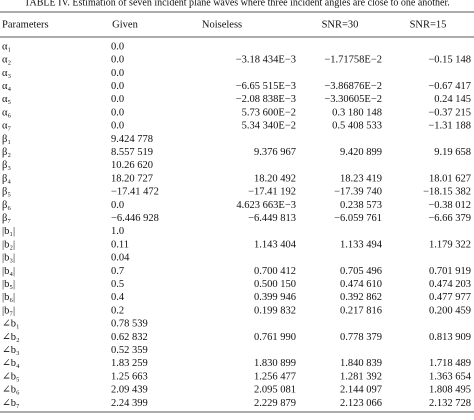 The image size is (474, 420). Describe the element at coordinates (11, 337) in the screenshot. I see `parameter-label: ∠b₂` at that location.